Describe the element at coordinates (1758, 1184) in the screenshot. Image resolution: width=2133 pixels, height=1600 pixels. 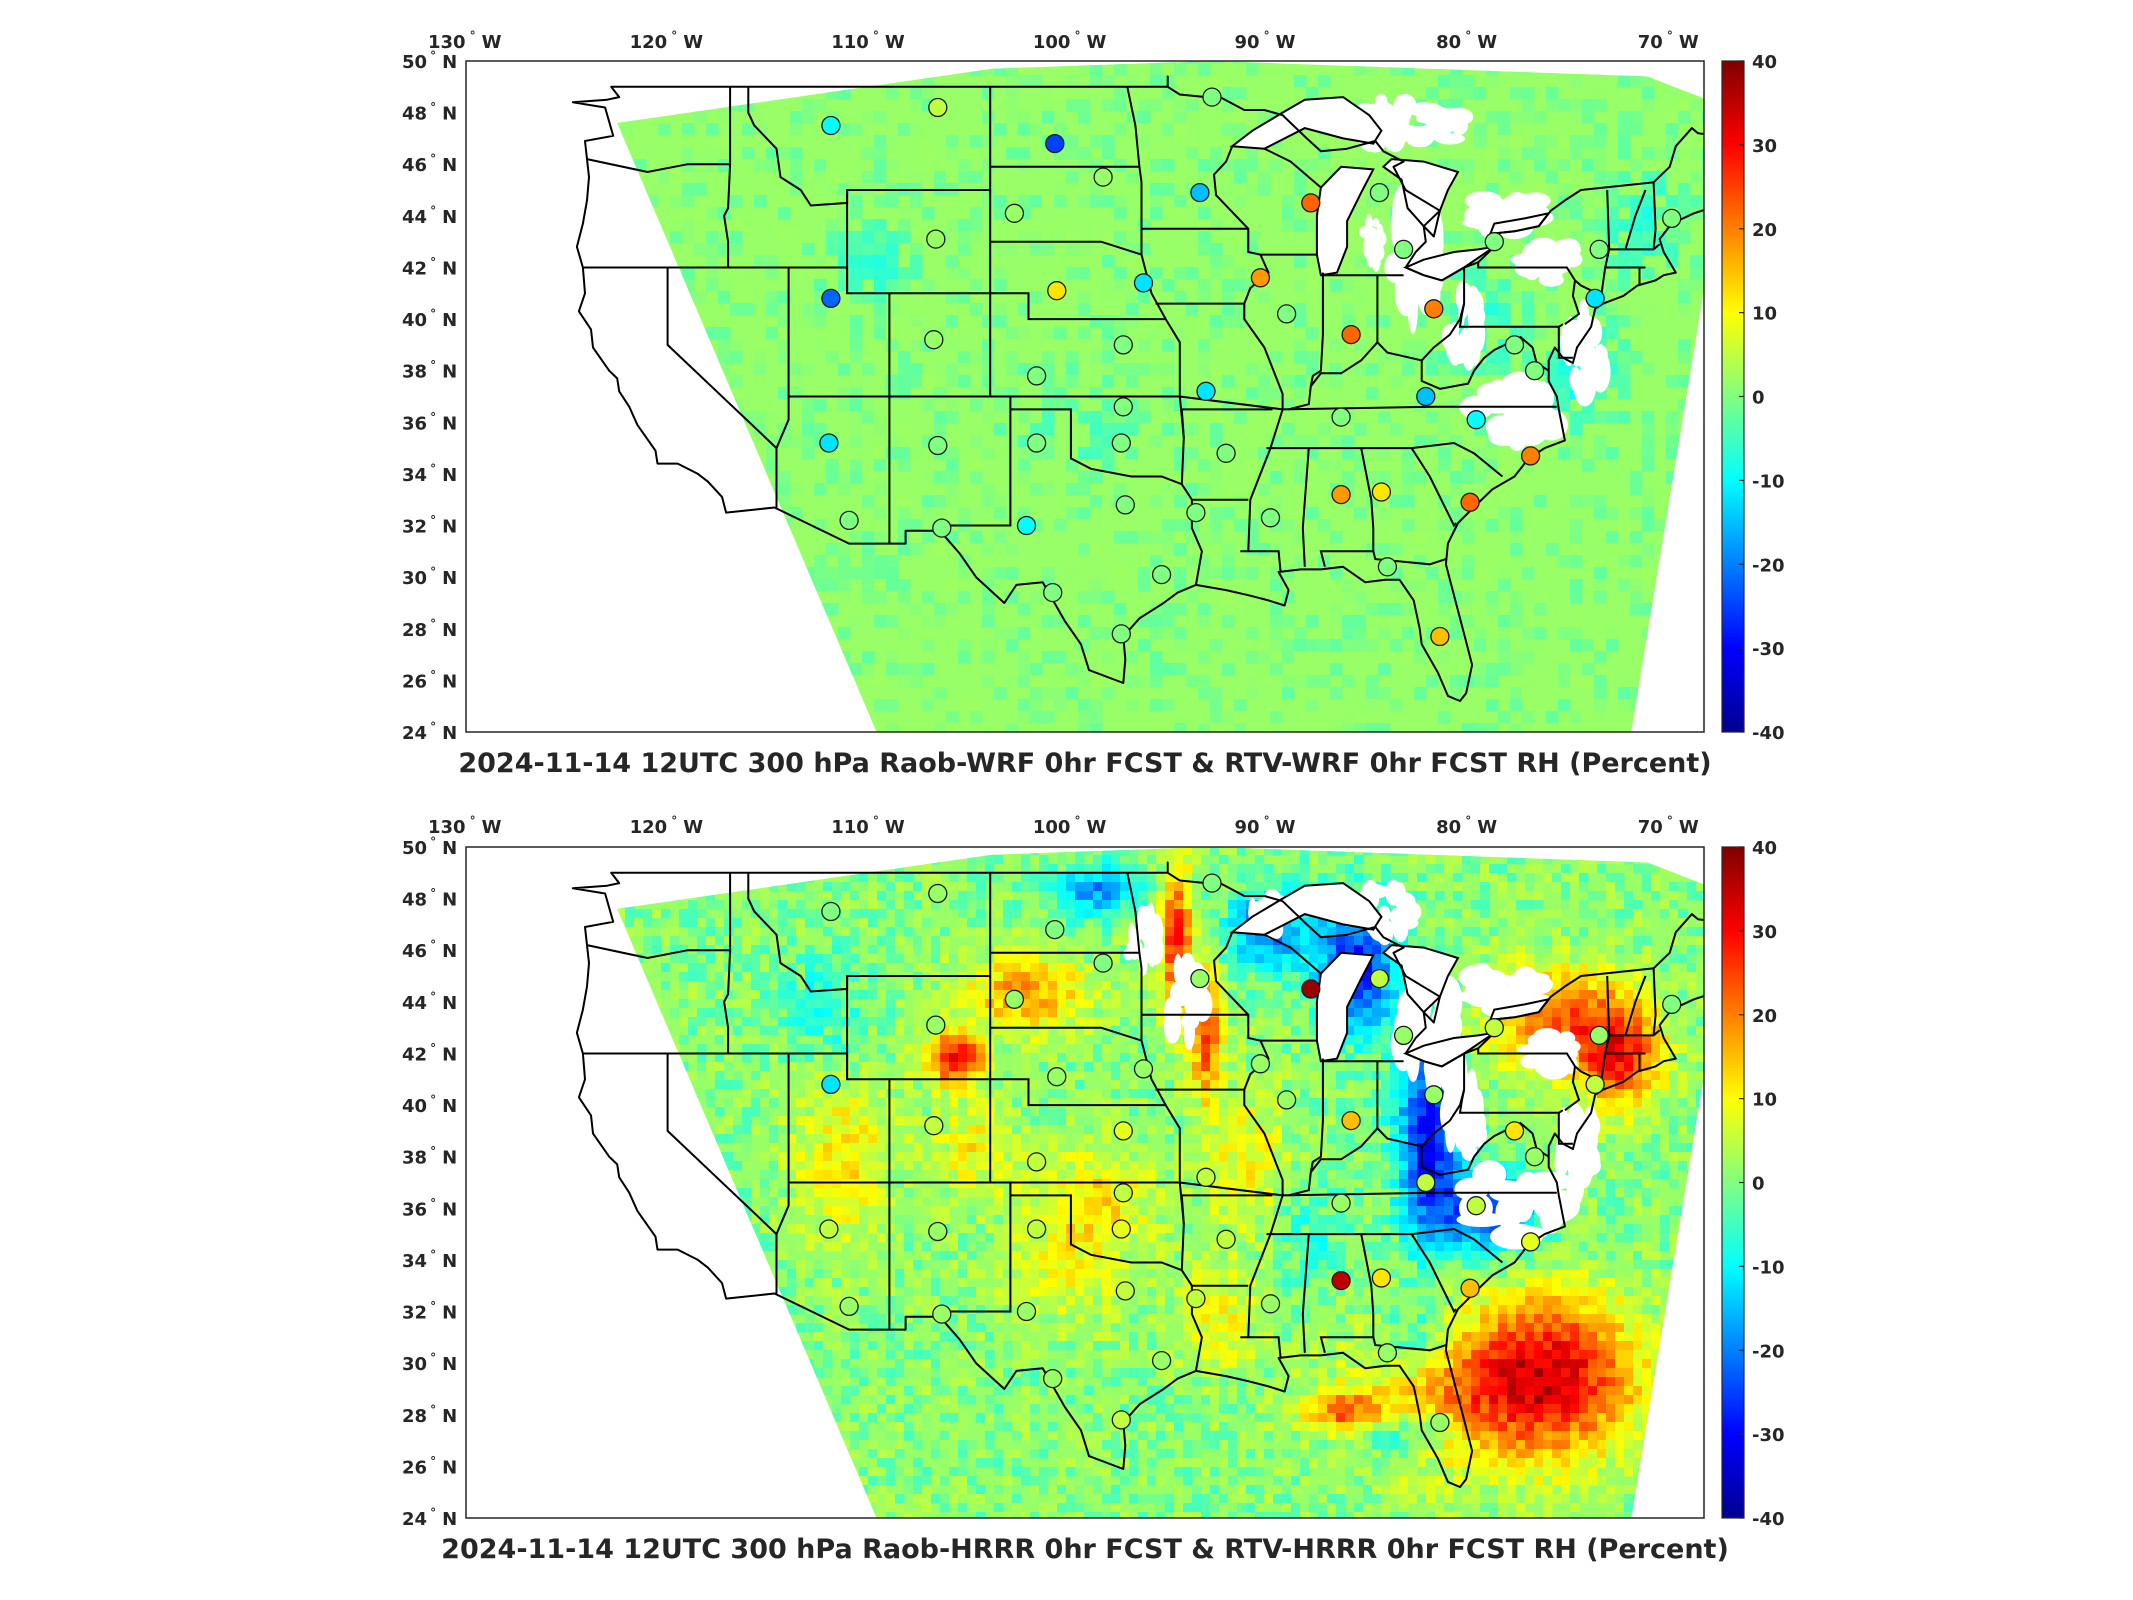
I see `colorbar-tick-label: 0` at that location.